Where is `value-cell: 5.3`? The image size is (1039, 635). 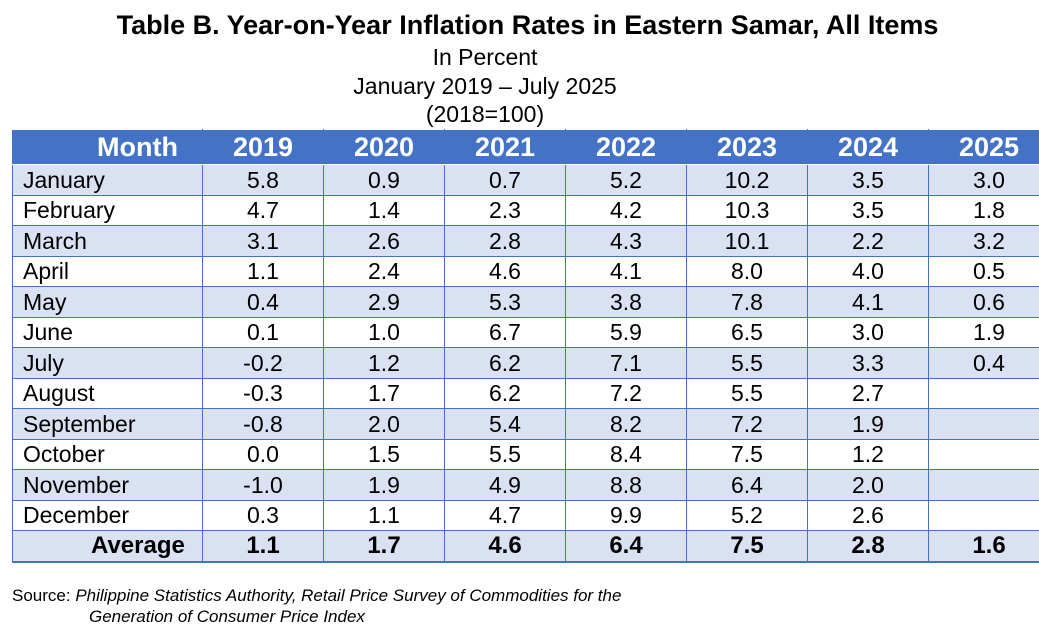 value-cell: 5.3 is located at coordinates (505, 302).